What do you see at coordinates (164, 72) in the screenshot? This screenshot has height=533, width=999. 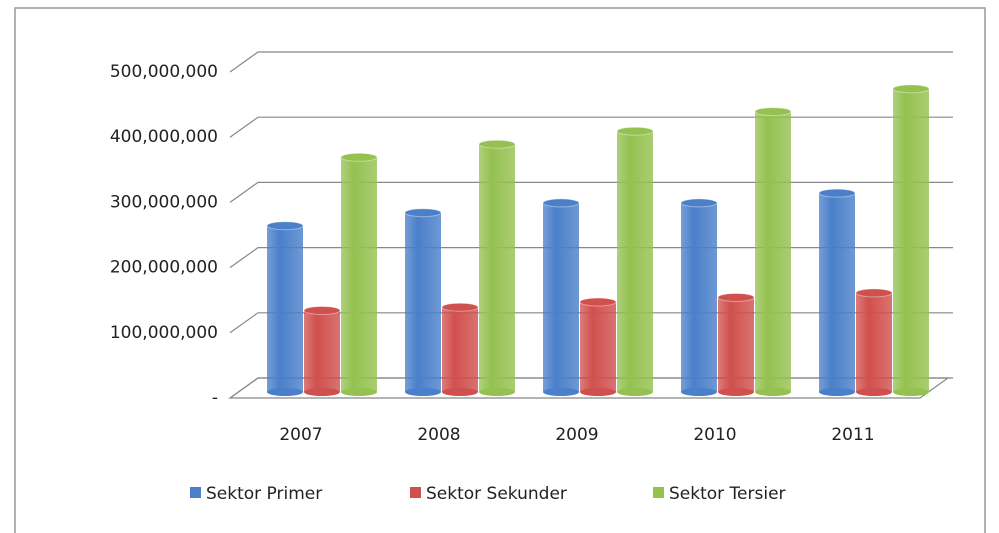 I see `y-tick-label: 500,000,000` at bounding box center [164, 72].